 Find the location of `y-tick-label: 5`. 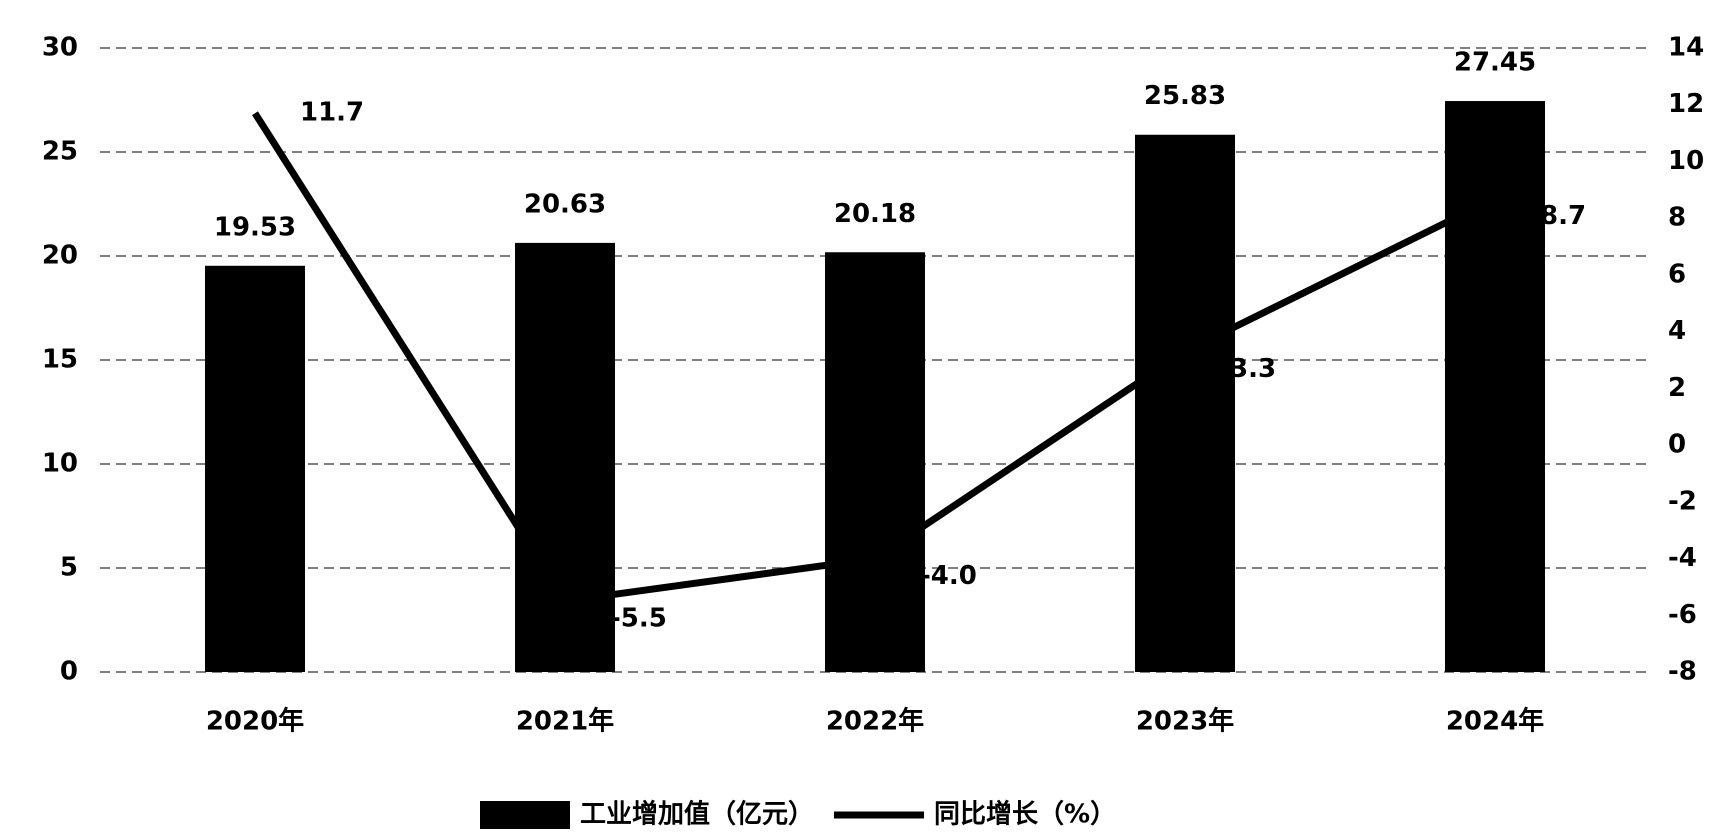

y-tick-label: 5 is located at coordinates (69, 568).